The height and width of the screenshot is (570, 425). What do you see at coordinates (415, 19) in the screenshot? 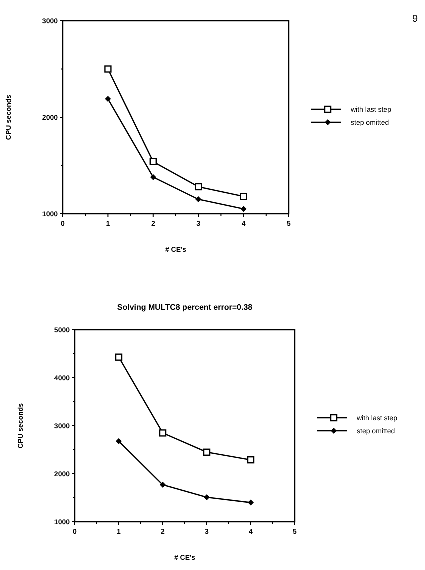
I see `text: 9` at bounding box center [415, 19].